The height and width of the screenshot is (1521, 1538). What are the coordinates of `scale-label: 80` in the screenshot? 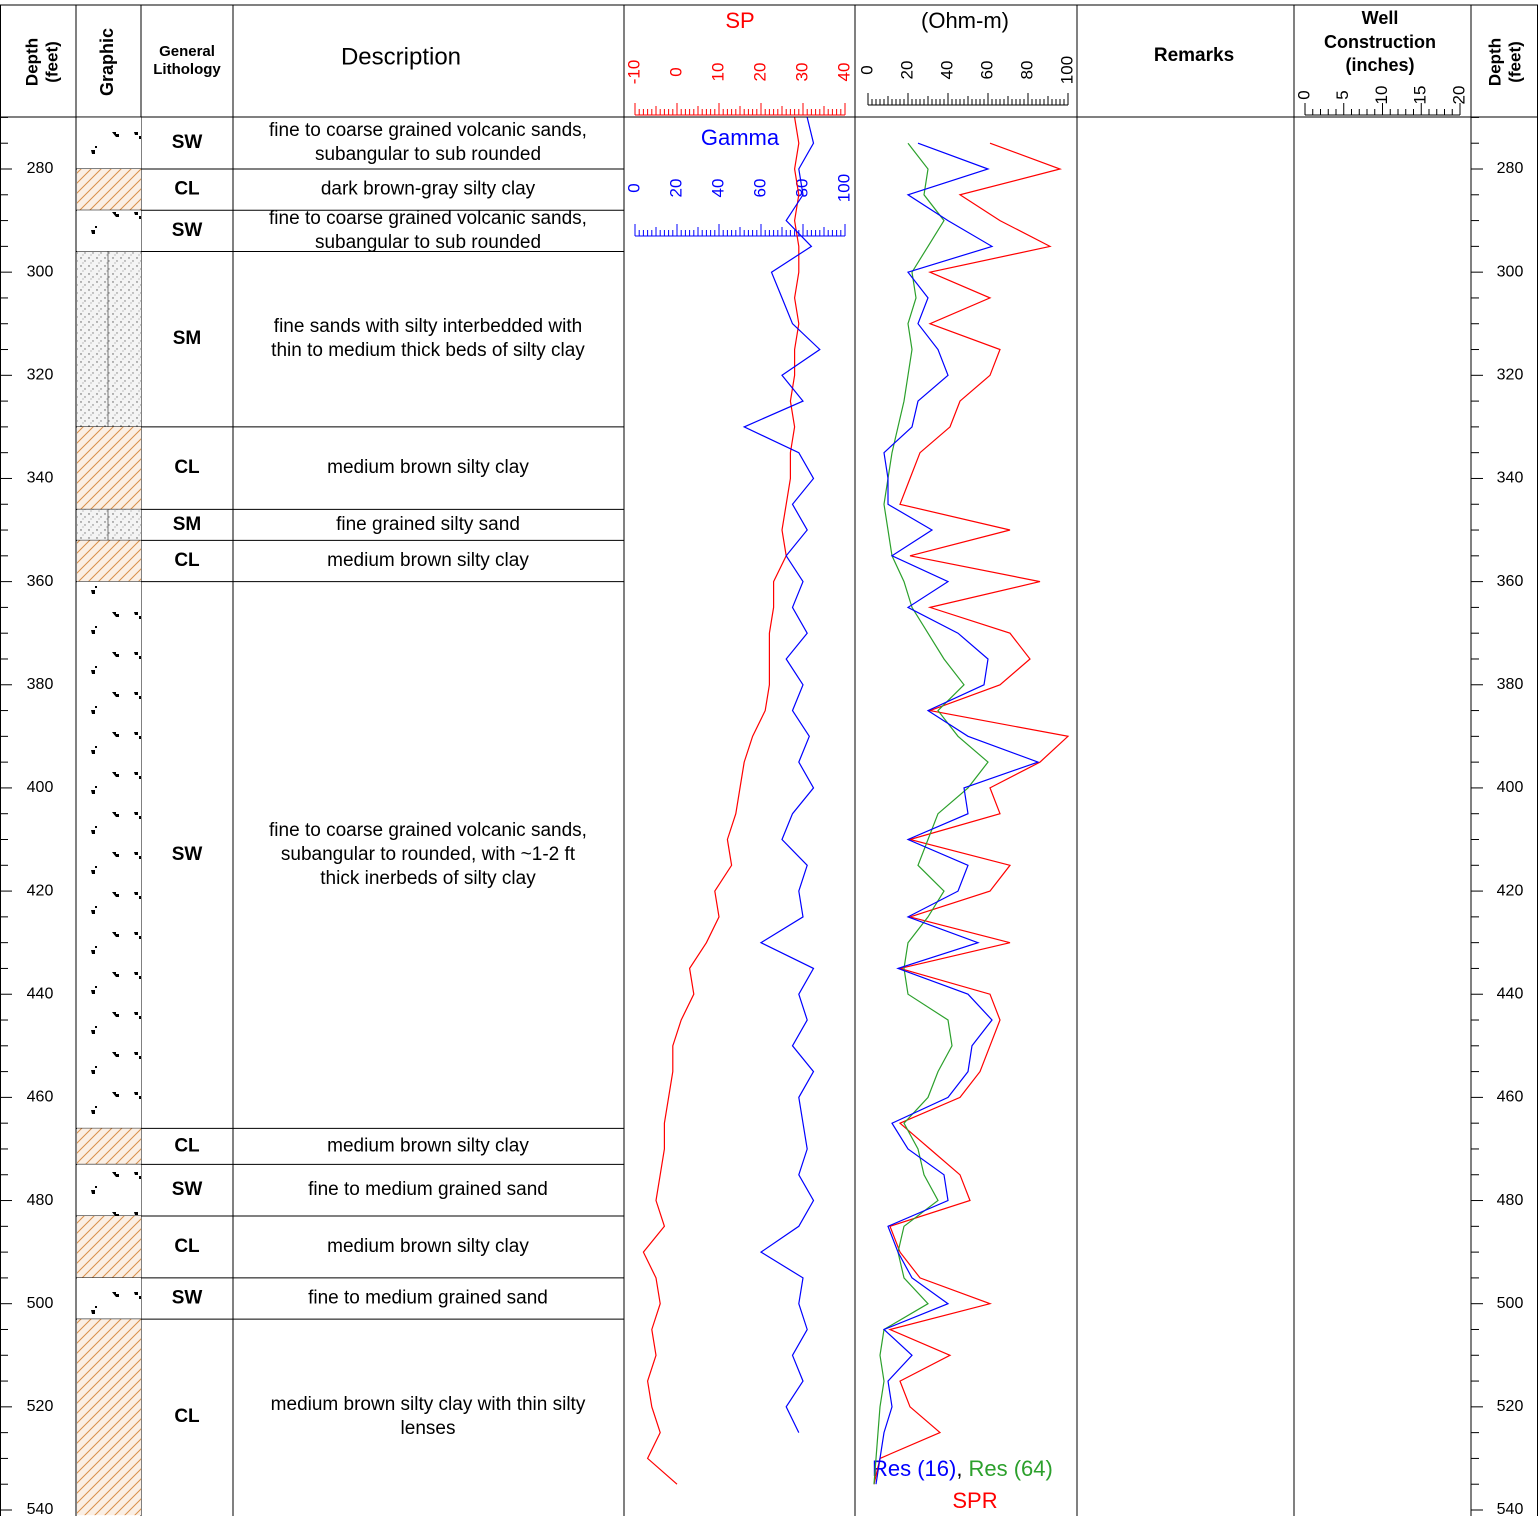 It's located at (1026, 70).